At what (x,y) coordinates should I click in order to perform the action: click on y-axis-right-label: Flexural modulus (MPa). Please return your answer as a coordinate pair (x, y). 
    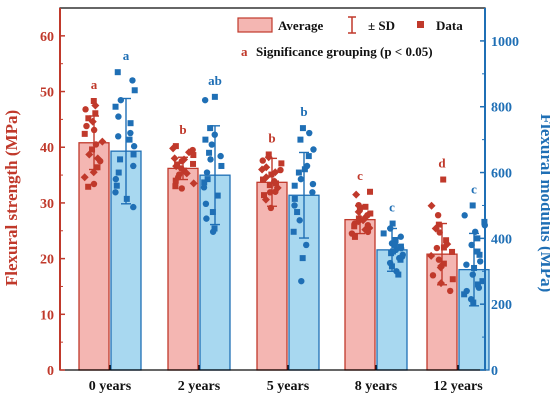
    Looking at the image, I should click on (543, 203).